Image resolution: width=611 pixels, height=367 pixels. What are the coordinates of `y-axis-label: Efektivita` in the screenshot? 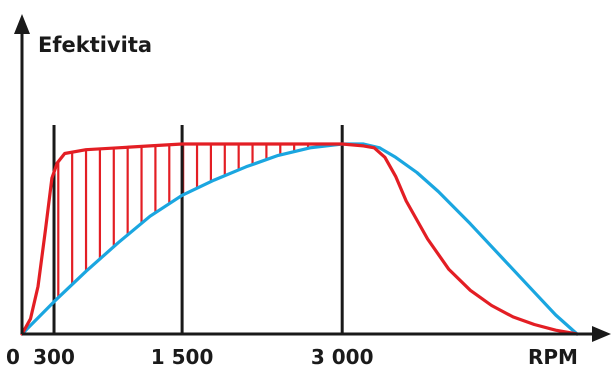 It's located at (95, 45).